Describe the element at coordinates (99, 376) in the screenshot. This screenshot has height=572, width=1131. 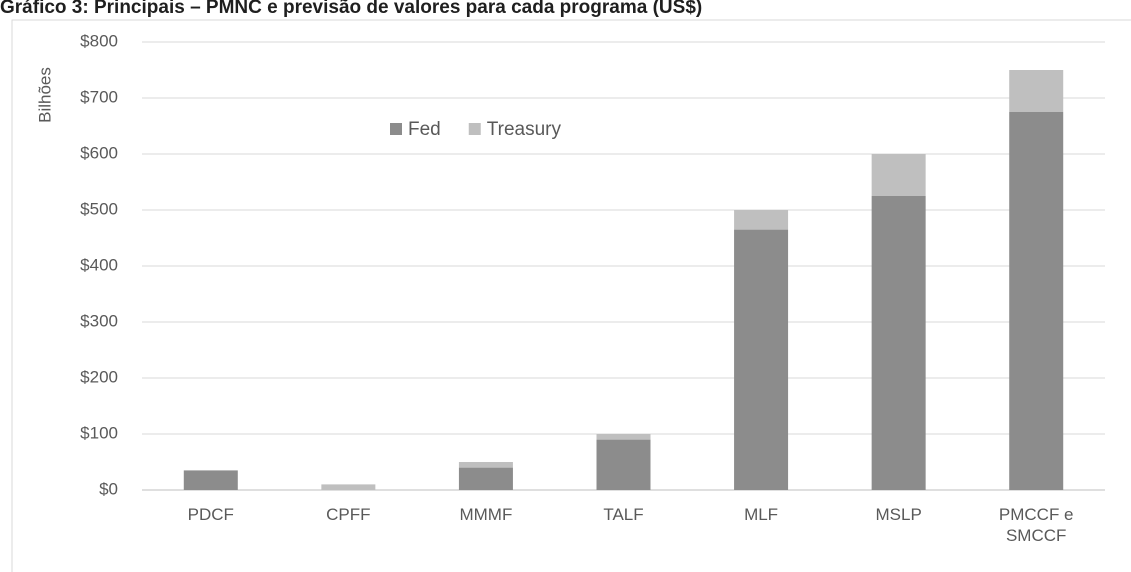
I see `y-tick-label: $200` at that location.